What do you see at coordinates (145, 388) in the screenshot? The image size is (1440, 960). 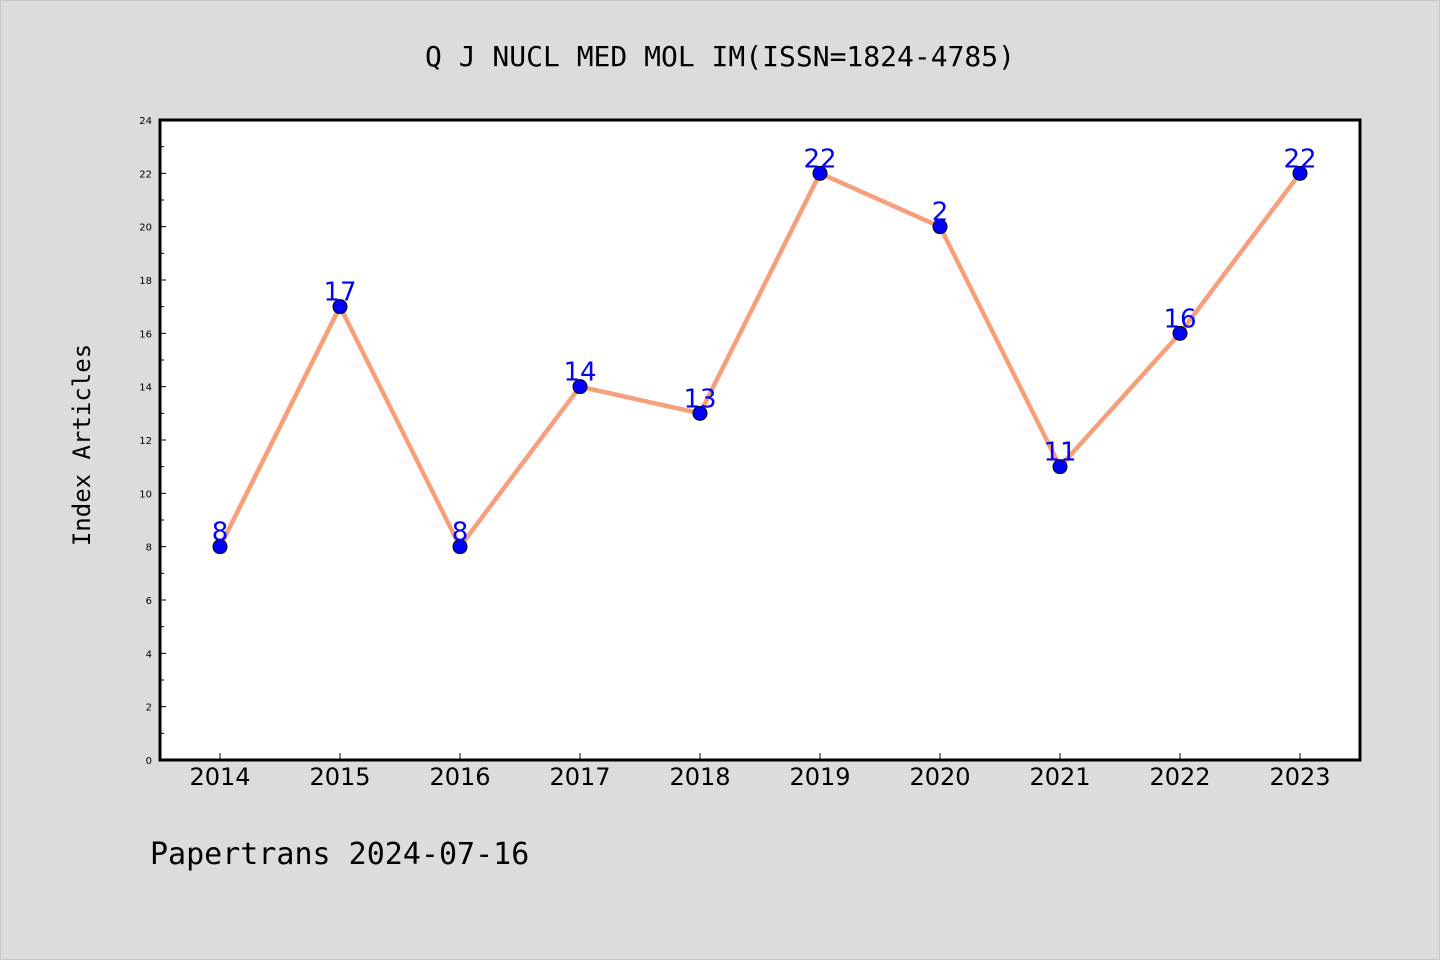 I see `y-tick-label: 14` at bounding box center [145, 388].